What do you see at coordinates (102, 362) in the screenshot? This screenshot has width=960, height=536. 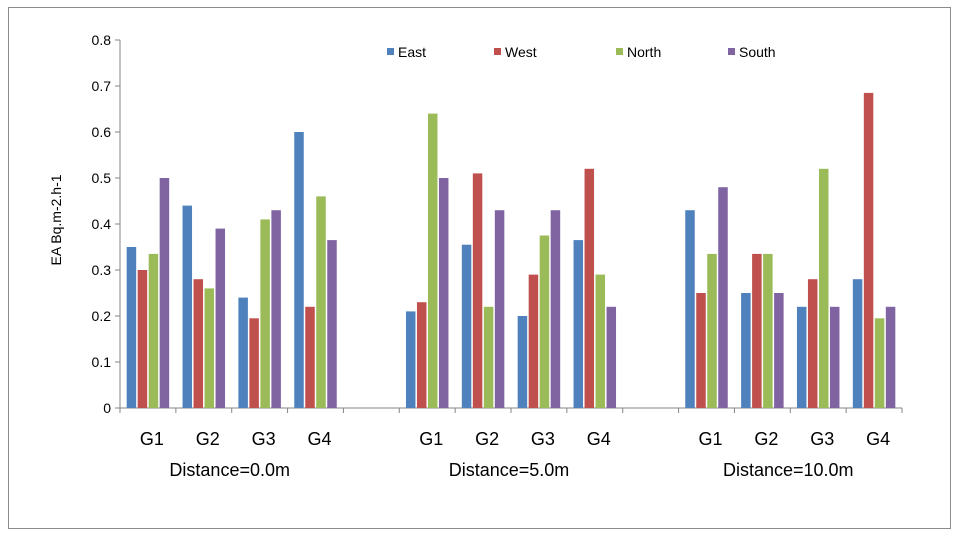 I see `y-tick-label: 0.1` at bounding box center [102, 362].